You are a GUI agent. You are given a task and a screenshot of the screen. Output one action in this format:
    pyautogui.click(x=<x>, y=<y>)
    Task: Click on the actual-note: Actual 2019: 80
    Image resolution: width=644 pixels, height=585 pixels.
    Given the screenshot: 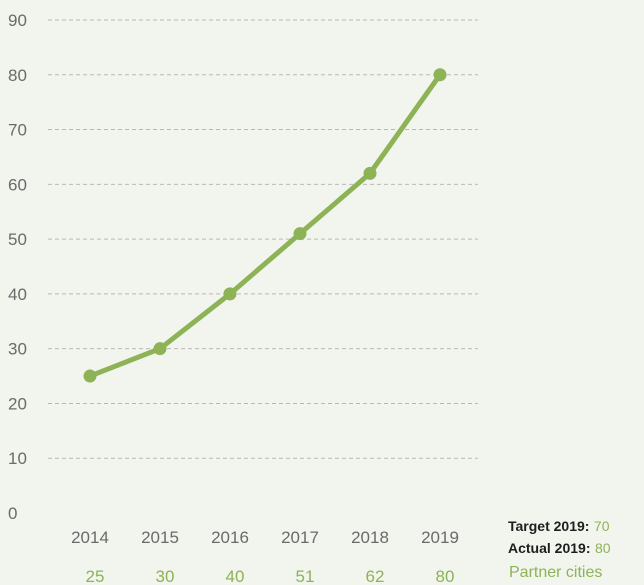 What is the action you would take?
    pyautogui.click(x=559, y=548)
    